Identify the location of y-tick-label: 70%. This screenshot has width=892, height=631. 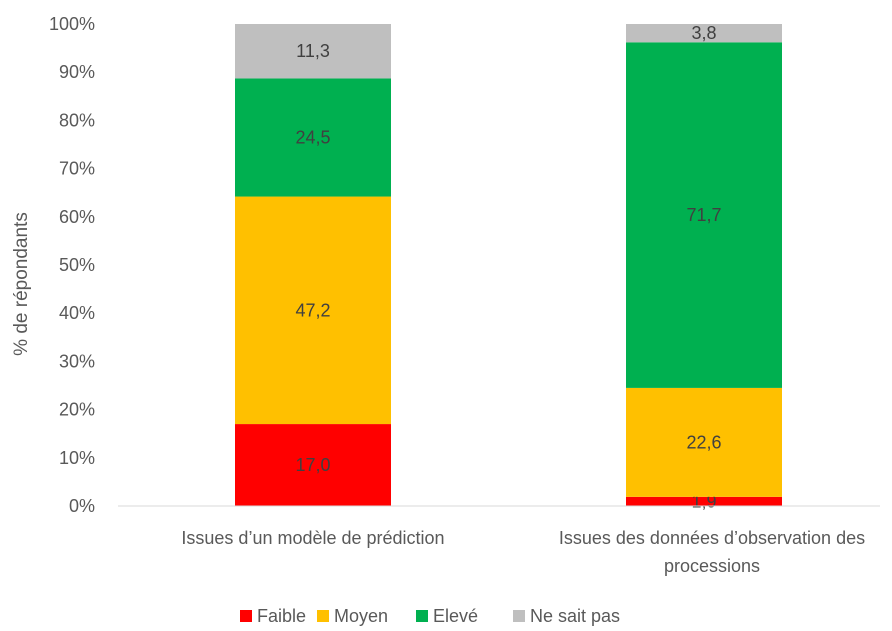
(77, 169).